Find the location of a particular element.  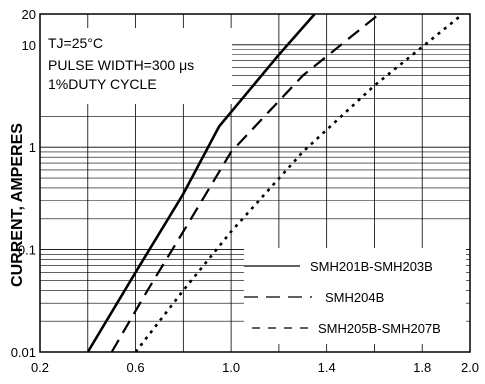

annotation-box is located at coordinates (136, 66).